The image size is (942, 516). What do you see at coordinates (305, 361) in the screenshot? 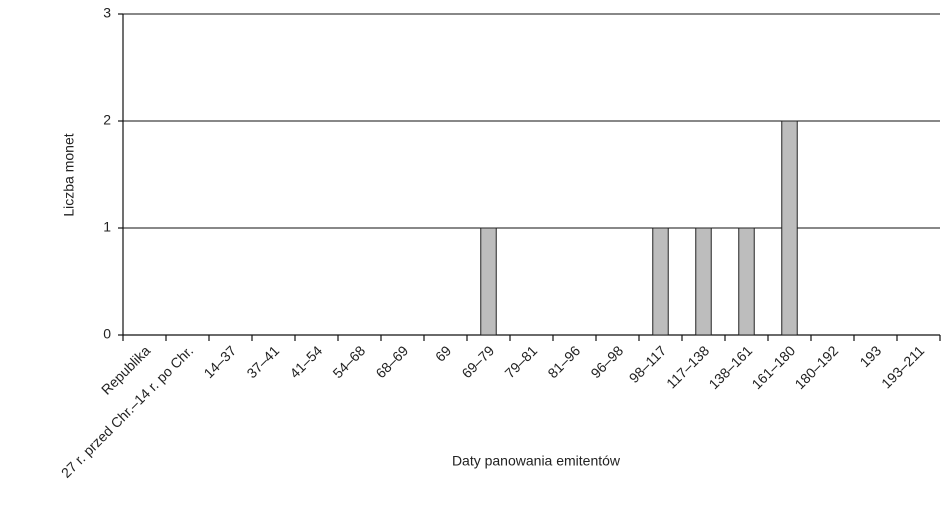
I see `x-tick-label: 41–54` at bounding box center [305, 361].